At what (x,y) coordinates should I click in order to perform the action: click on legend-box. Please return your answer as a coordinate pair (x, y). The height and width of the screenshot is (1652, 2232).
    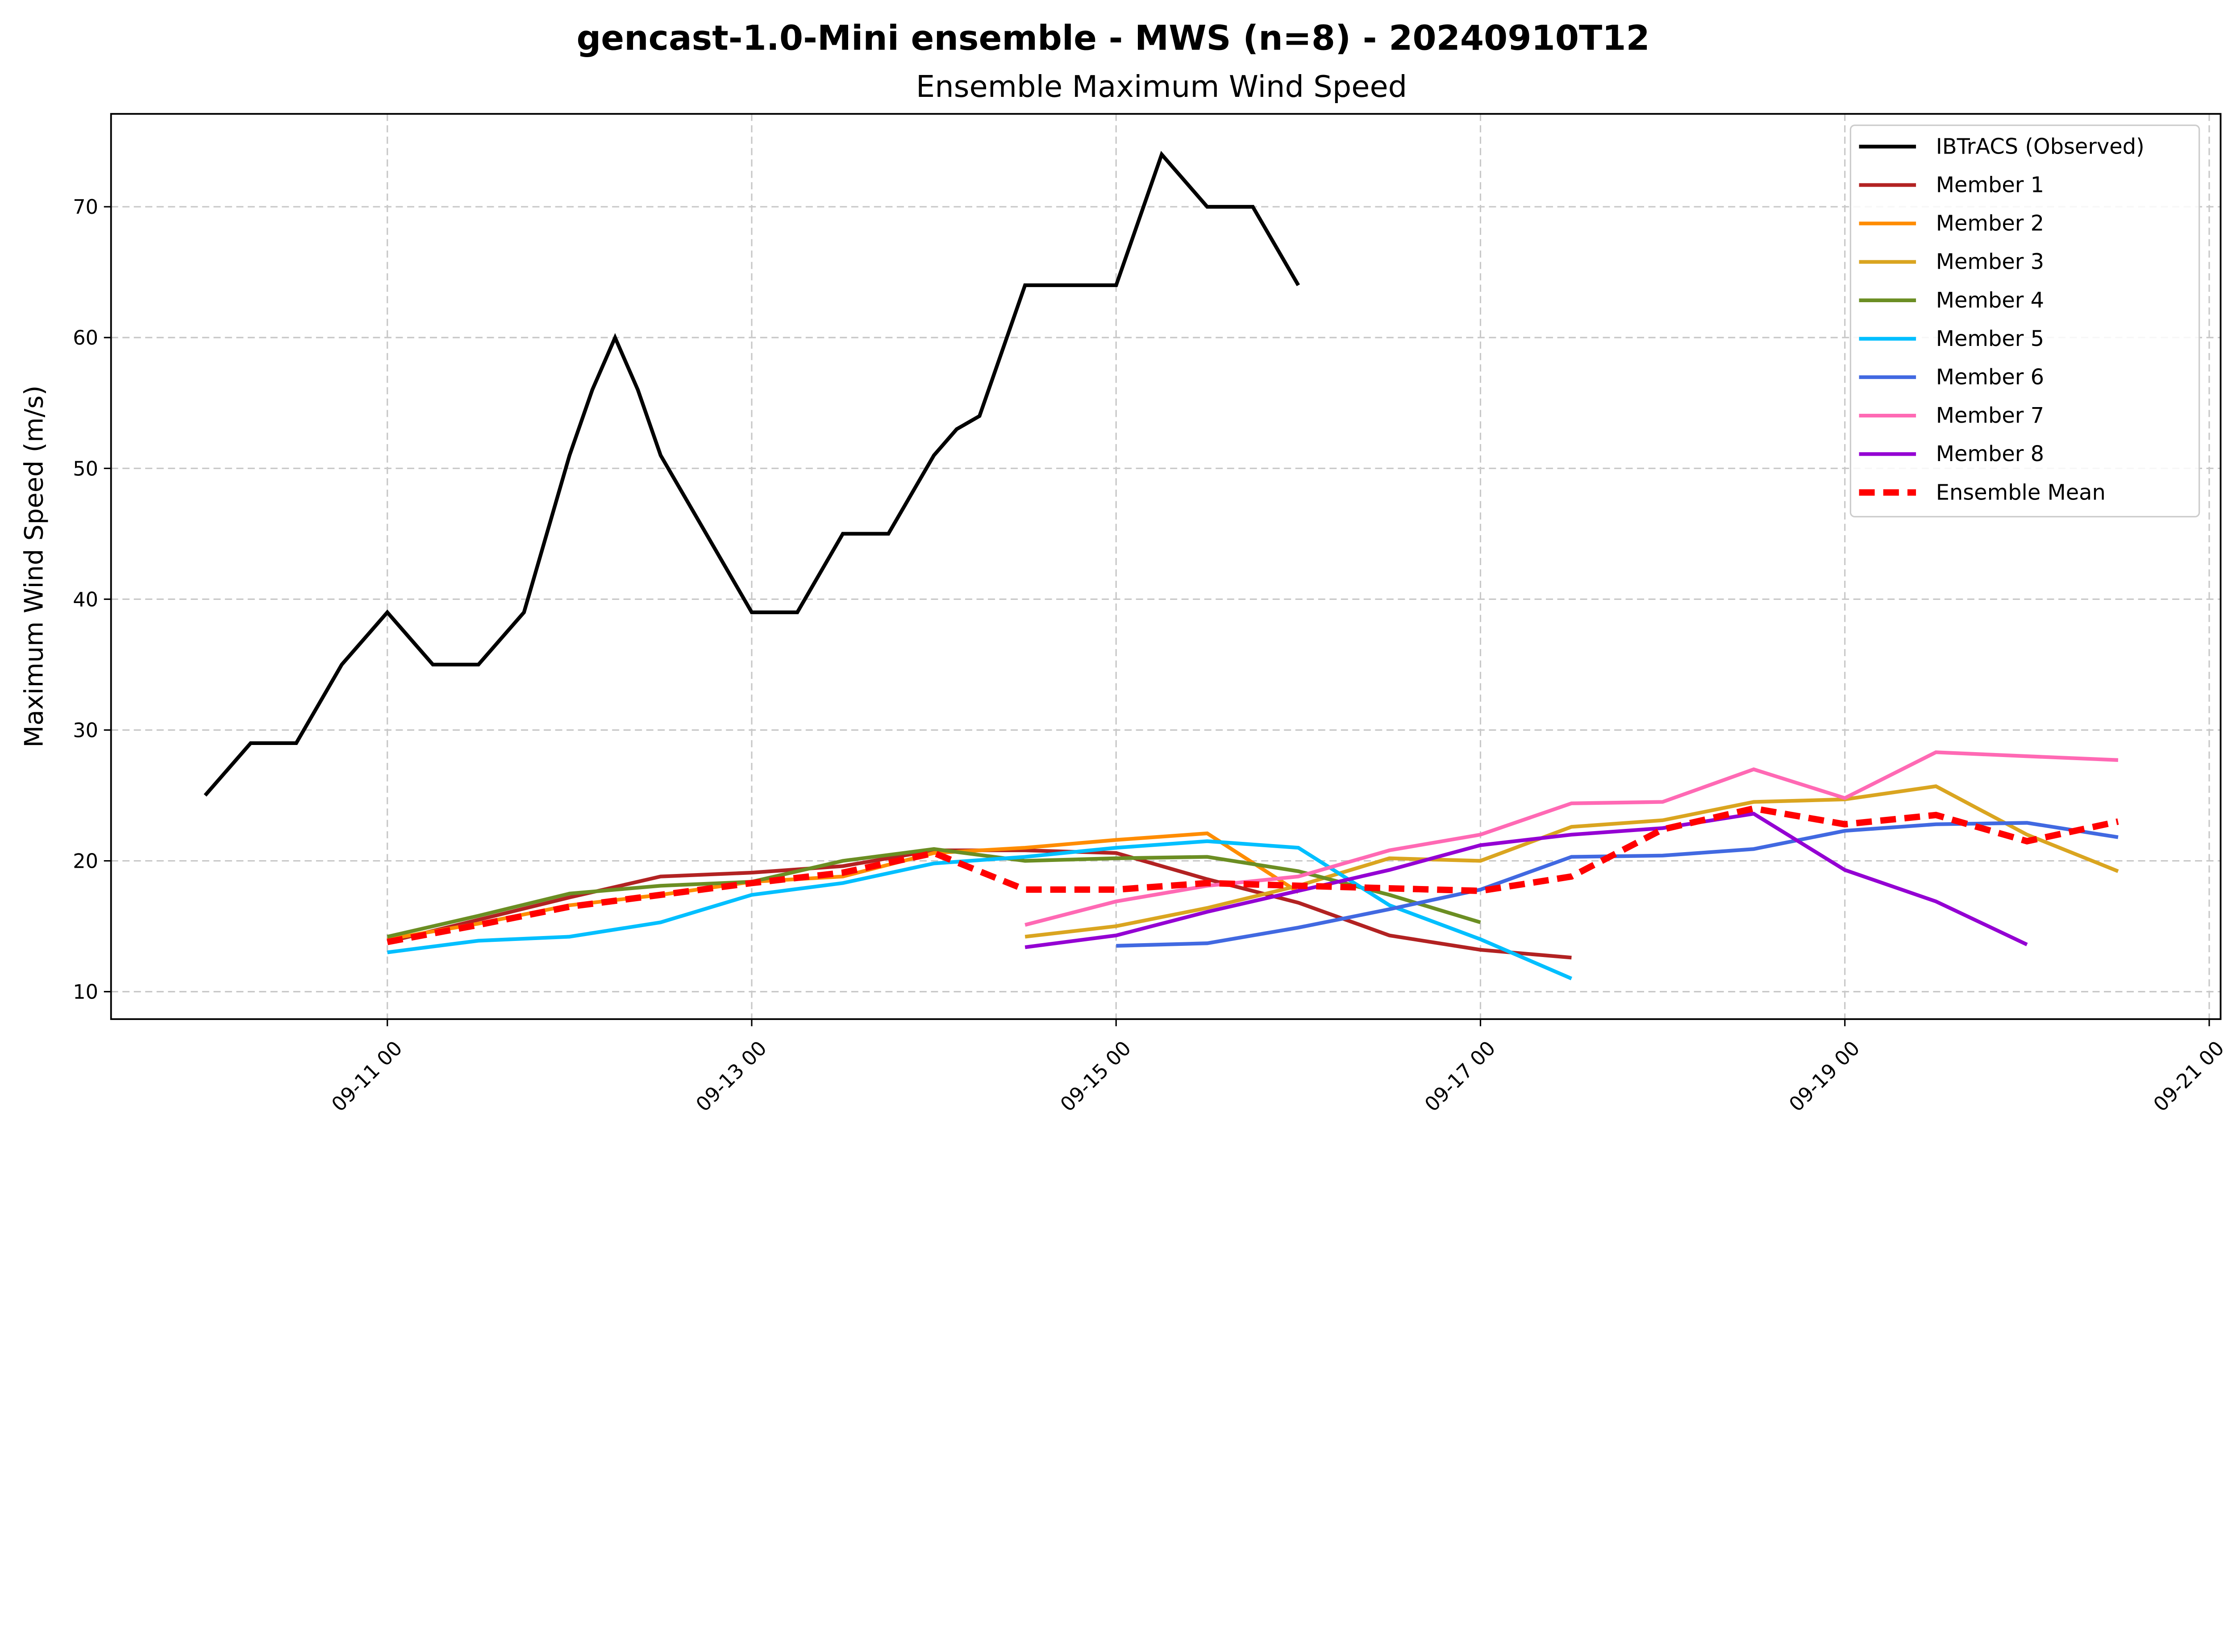
    Looking at the image, I should click on (2024, 321).